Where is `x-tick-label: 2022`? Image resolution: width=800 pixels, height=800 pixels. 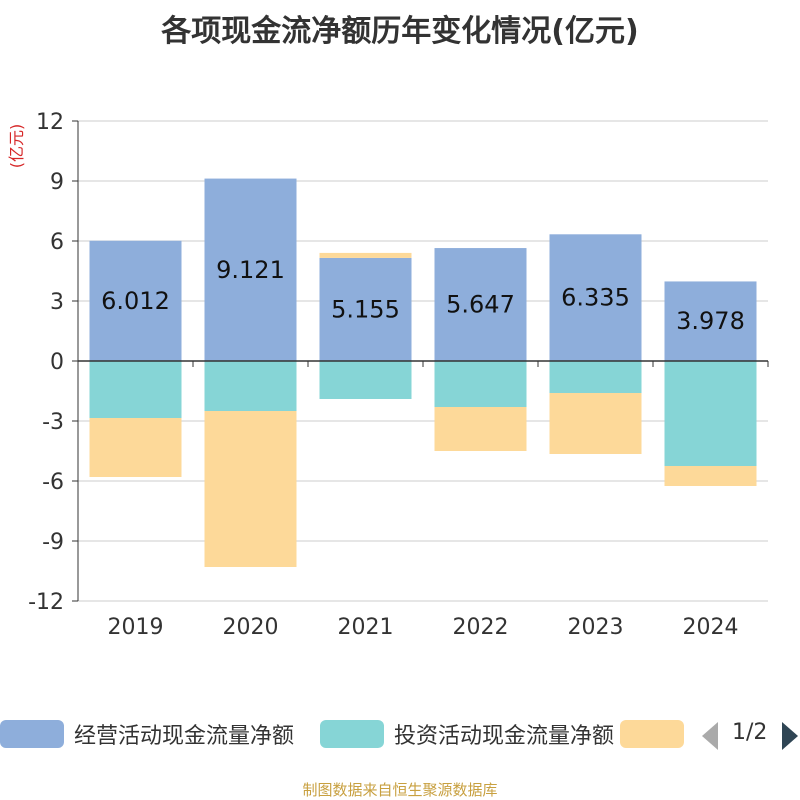
x-tick-label: 2022 is located at coordinates (481, 627).